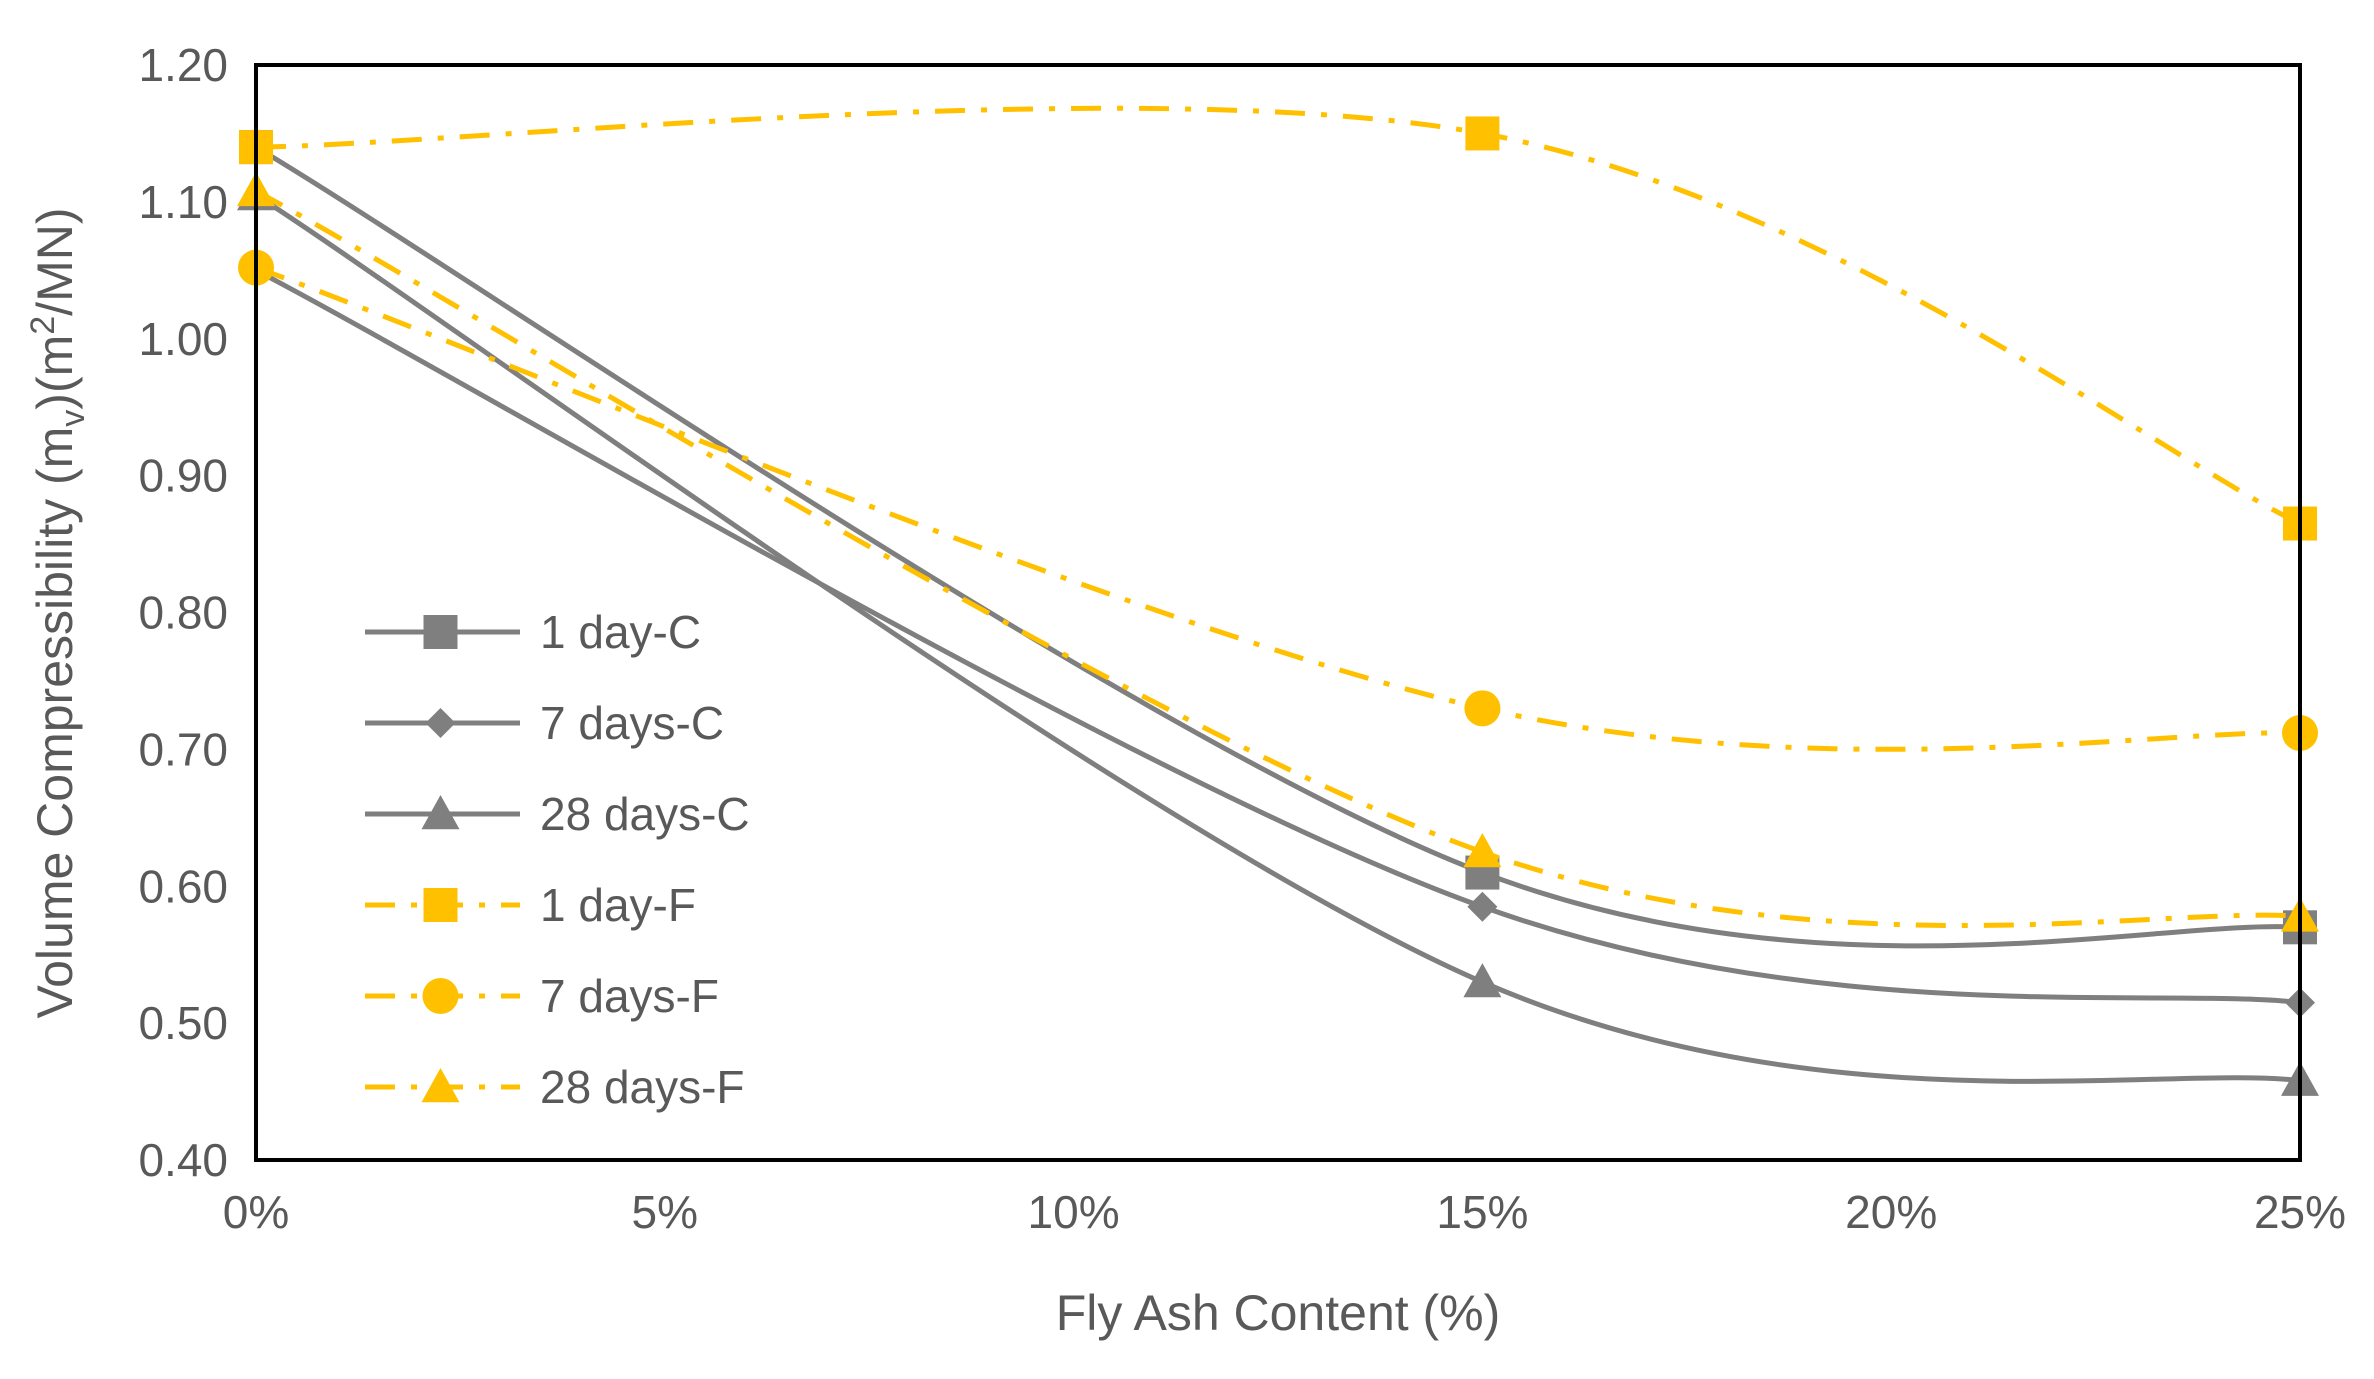  What do you see at coordinates (2300, 1212) in the screenshot?
I see `x-tick-label: 25%` at bounding box center [2300, 1212].